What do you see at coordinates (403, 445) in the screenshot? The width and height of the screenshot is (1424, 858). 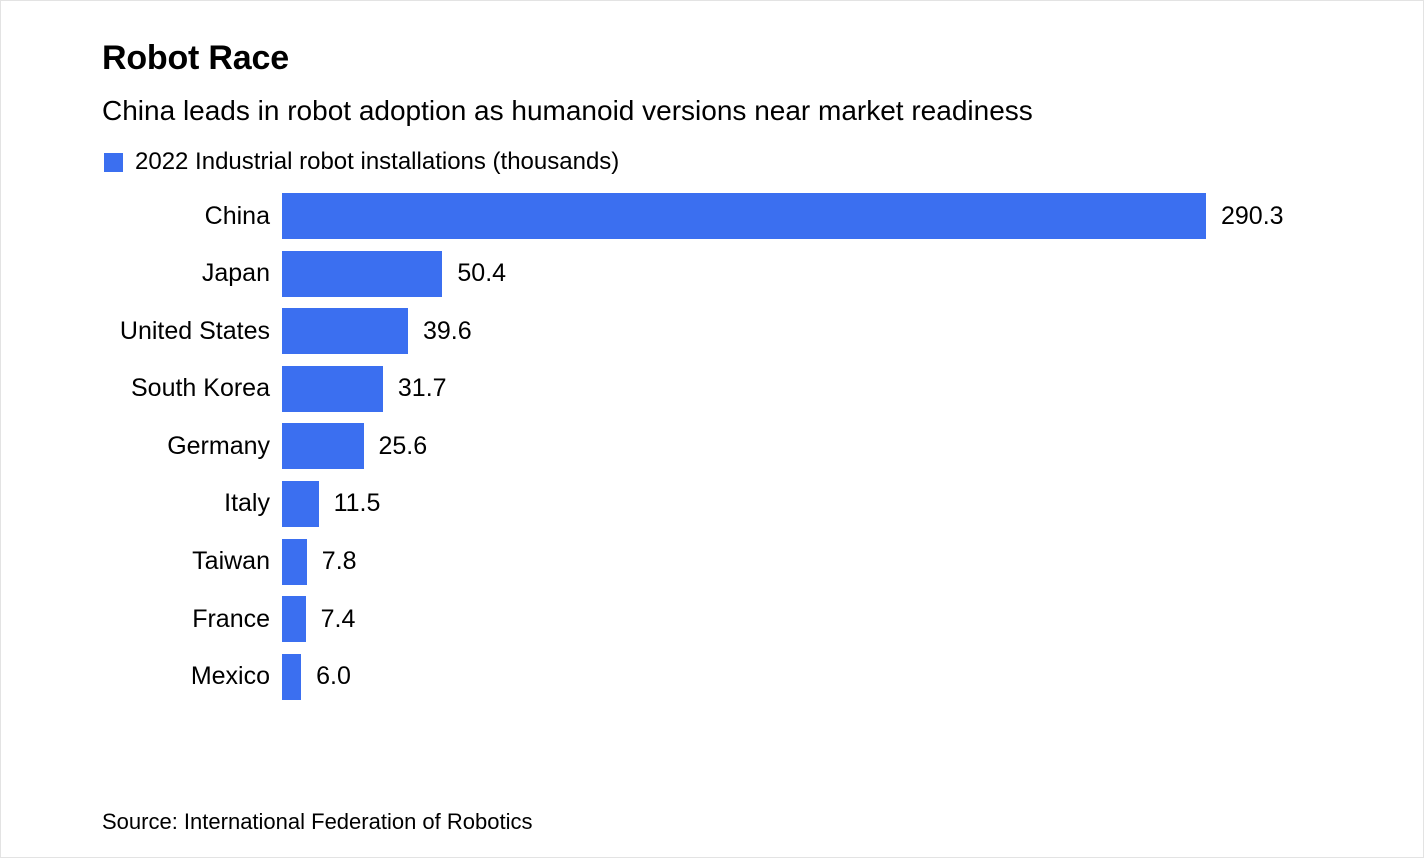 I see `value-label: 25.6` at bounding box center [403, 445].